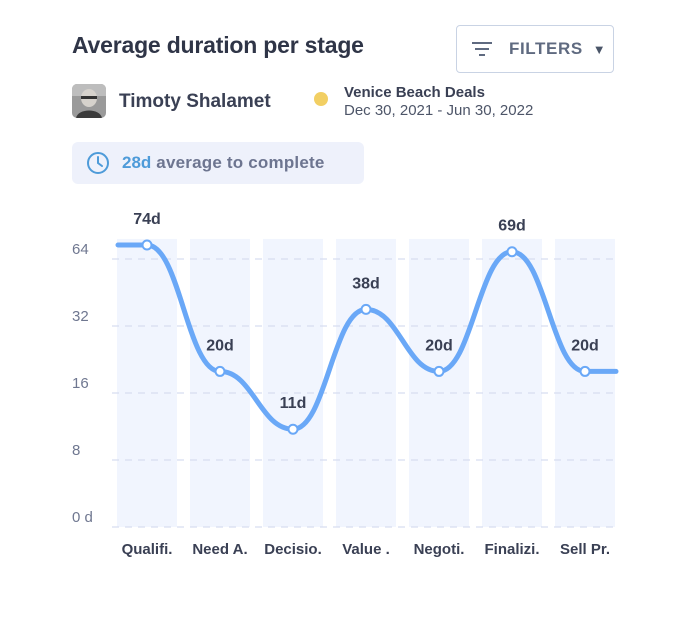 The height and width of the screenshot is (624, 686). Describe the element at coordinates (218, 45) in the screenshot. I see `page-title: Average duration per stage` at that location.